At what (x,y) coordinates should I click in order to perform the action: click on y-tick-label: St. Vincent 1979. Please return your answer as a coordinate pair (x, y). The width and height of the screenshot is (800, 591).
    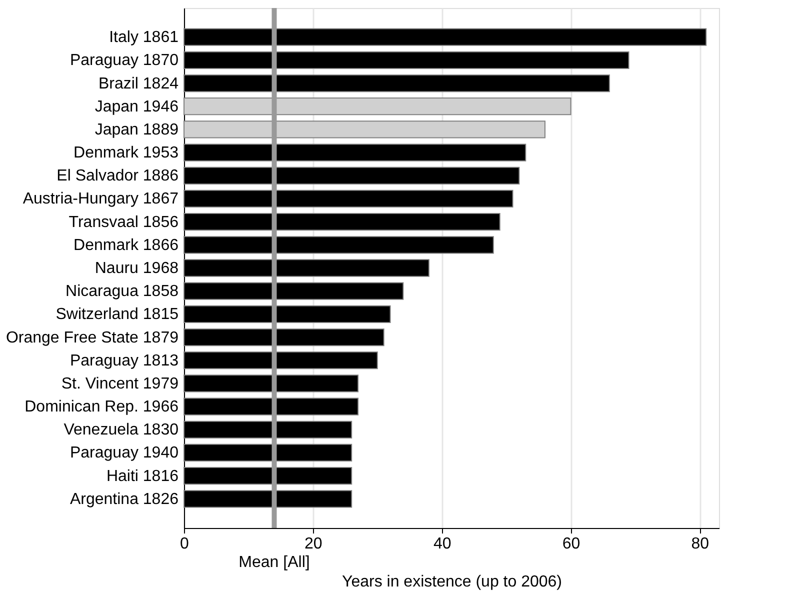
    Looking at the image, I should click on (120, 383).